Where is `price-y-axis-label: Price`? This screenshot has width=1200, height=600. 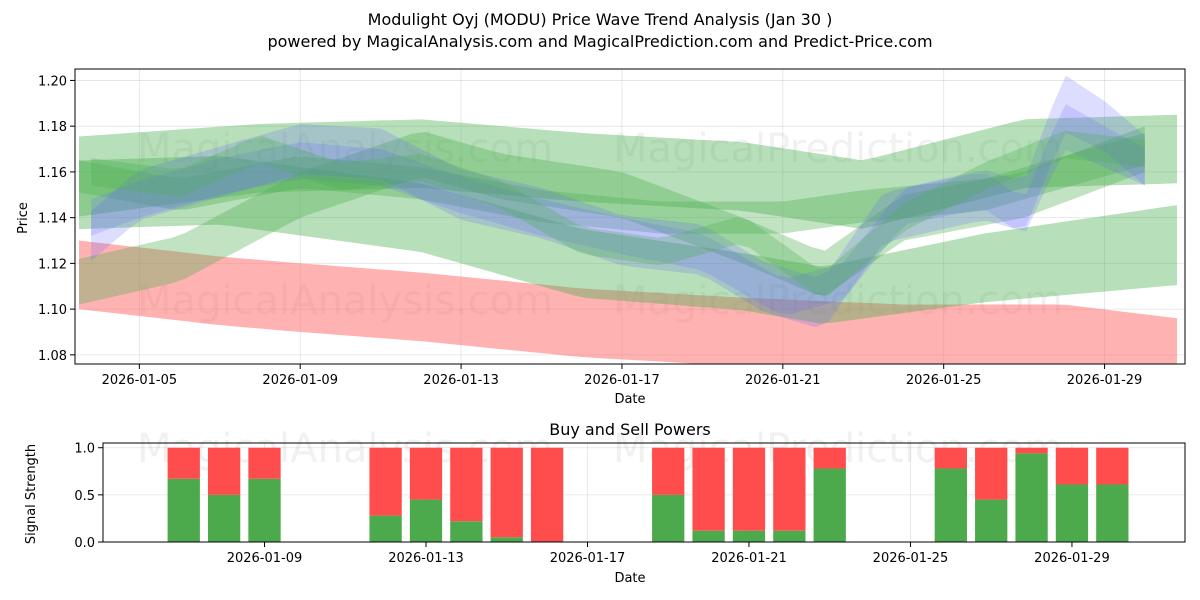
price-y-axis-label: Price is located at coordinates (23, 218).